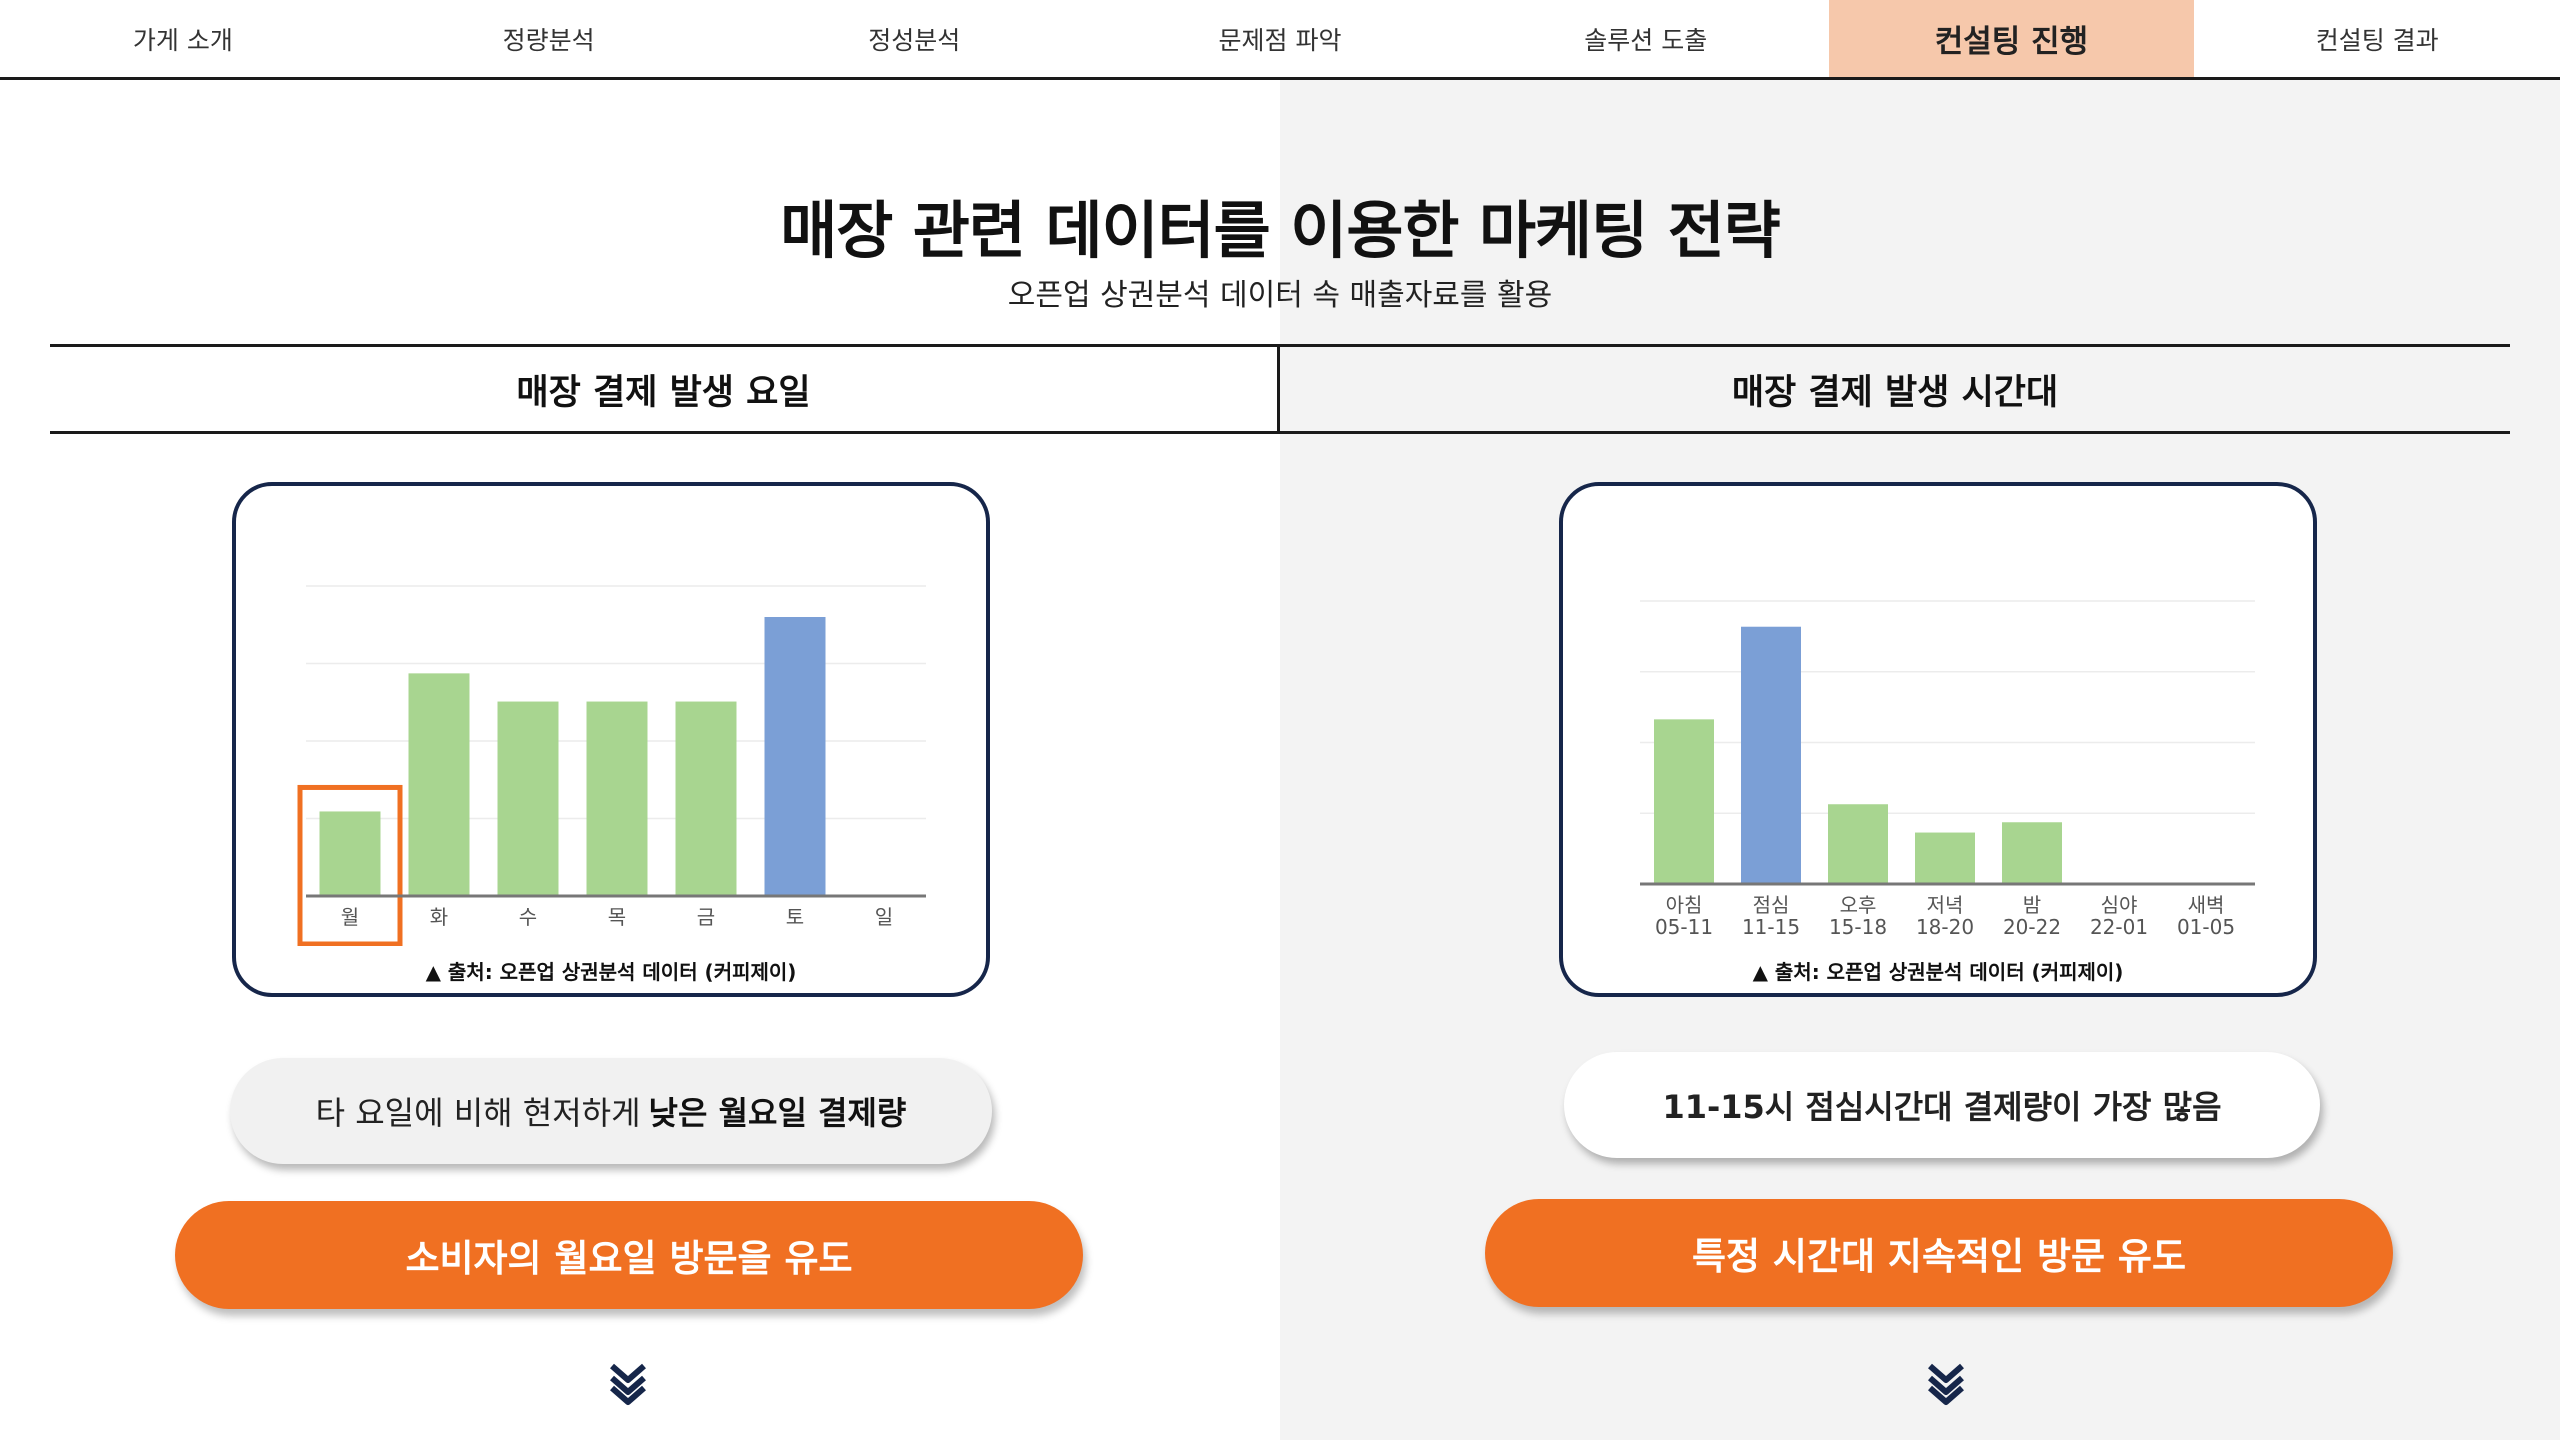 The height and width of the screenshot is (1440, 2560). Describe the element at coordinates (2032, 916) in the screenshot. I see `chart-tick-label: 밤 20-22` at that location.